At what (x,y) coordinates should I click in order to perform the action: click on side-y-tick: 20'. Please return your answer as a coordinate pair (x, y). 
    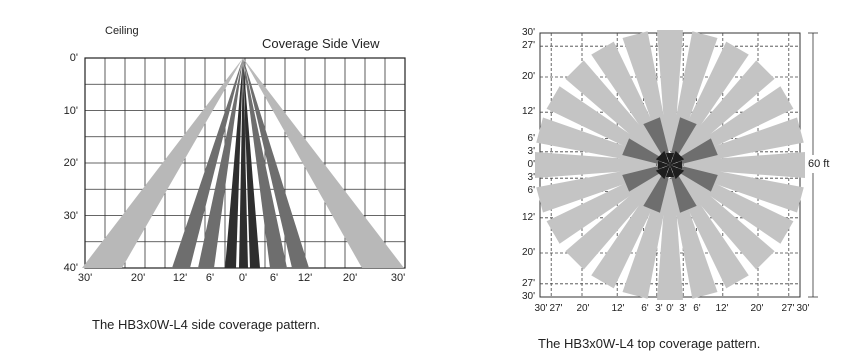
    Looking at the image, I should click on (70, 163).